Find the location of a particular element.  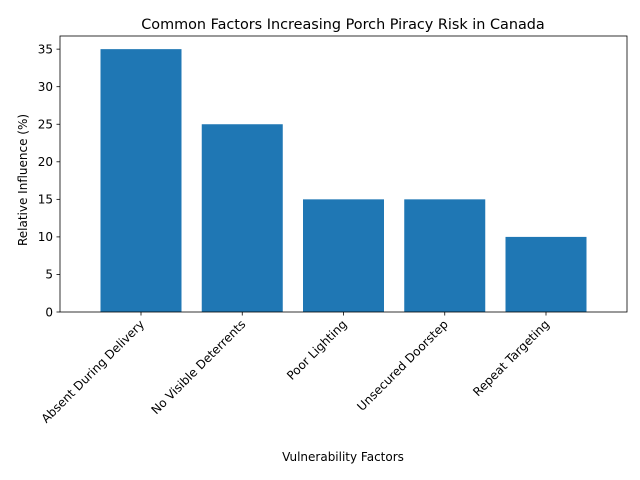

y-tick-label: 25 is located at coordinates (45, 125).